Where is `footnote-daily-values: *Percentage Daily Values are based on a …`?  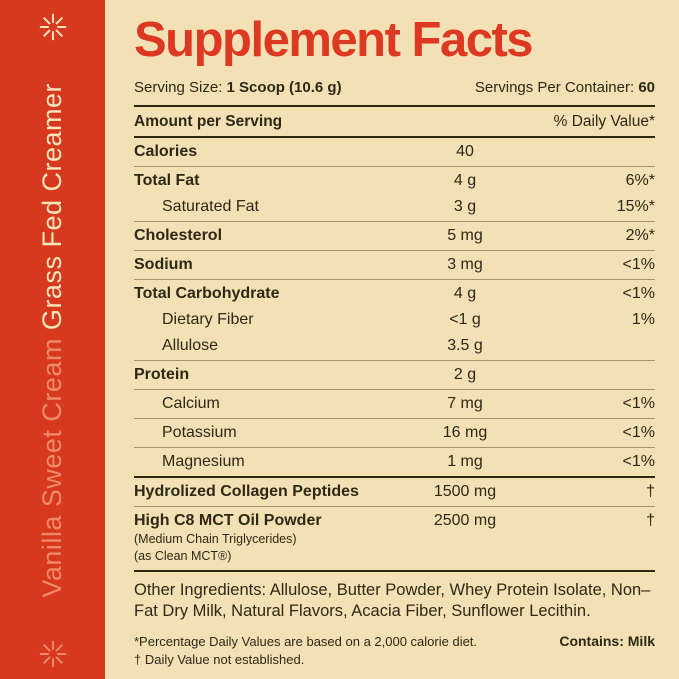
footnote-daily-values: *Percentage Daily Values are based on a … is located at coordinates (306, 642).